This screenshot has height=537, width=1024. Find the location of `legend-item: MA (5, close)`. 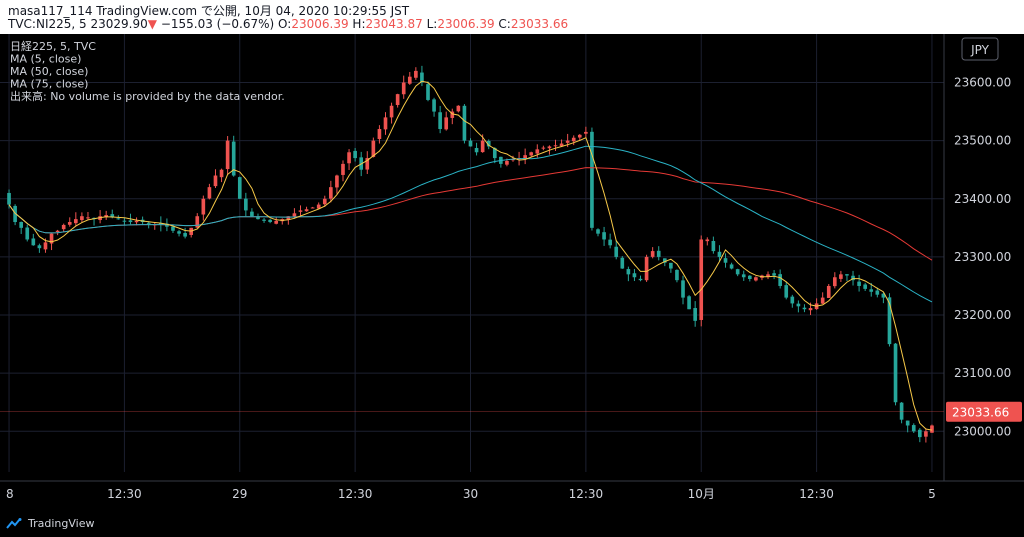

legend-item: MA (5, close) is located at coordinates (45, 59).